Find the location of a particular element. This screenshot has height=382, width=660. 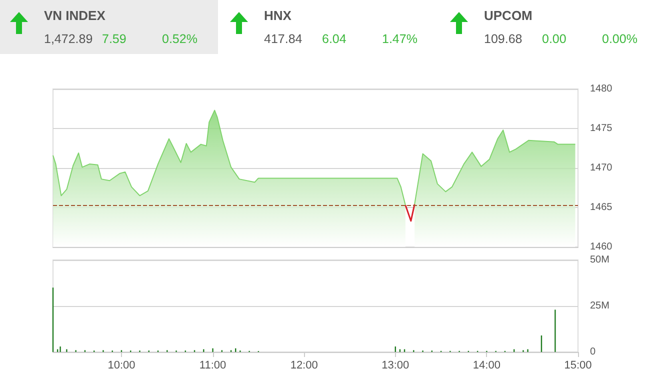

x-tick-label: 11:00 is located at coordinates (212, 366).